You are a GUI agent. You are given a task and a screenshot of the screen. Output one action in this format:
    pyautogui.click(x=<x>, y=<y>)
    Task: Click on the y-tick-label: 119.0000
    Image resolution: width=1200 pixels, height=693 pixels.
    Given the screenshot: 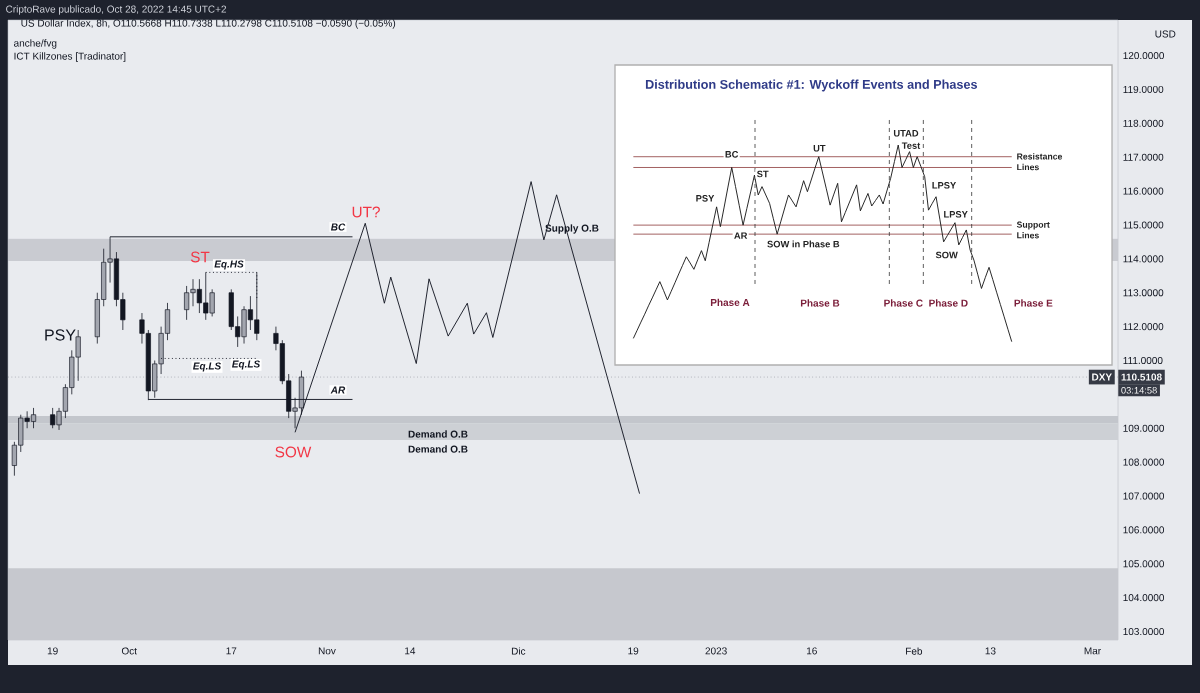 What is the action you would take?
    pyautogui.click(x=1143, y=89)
    